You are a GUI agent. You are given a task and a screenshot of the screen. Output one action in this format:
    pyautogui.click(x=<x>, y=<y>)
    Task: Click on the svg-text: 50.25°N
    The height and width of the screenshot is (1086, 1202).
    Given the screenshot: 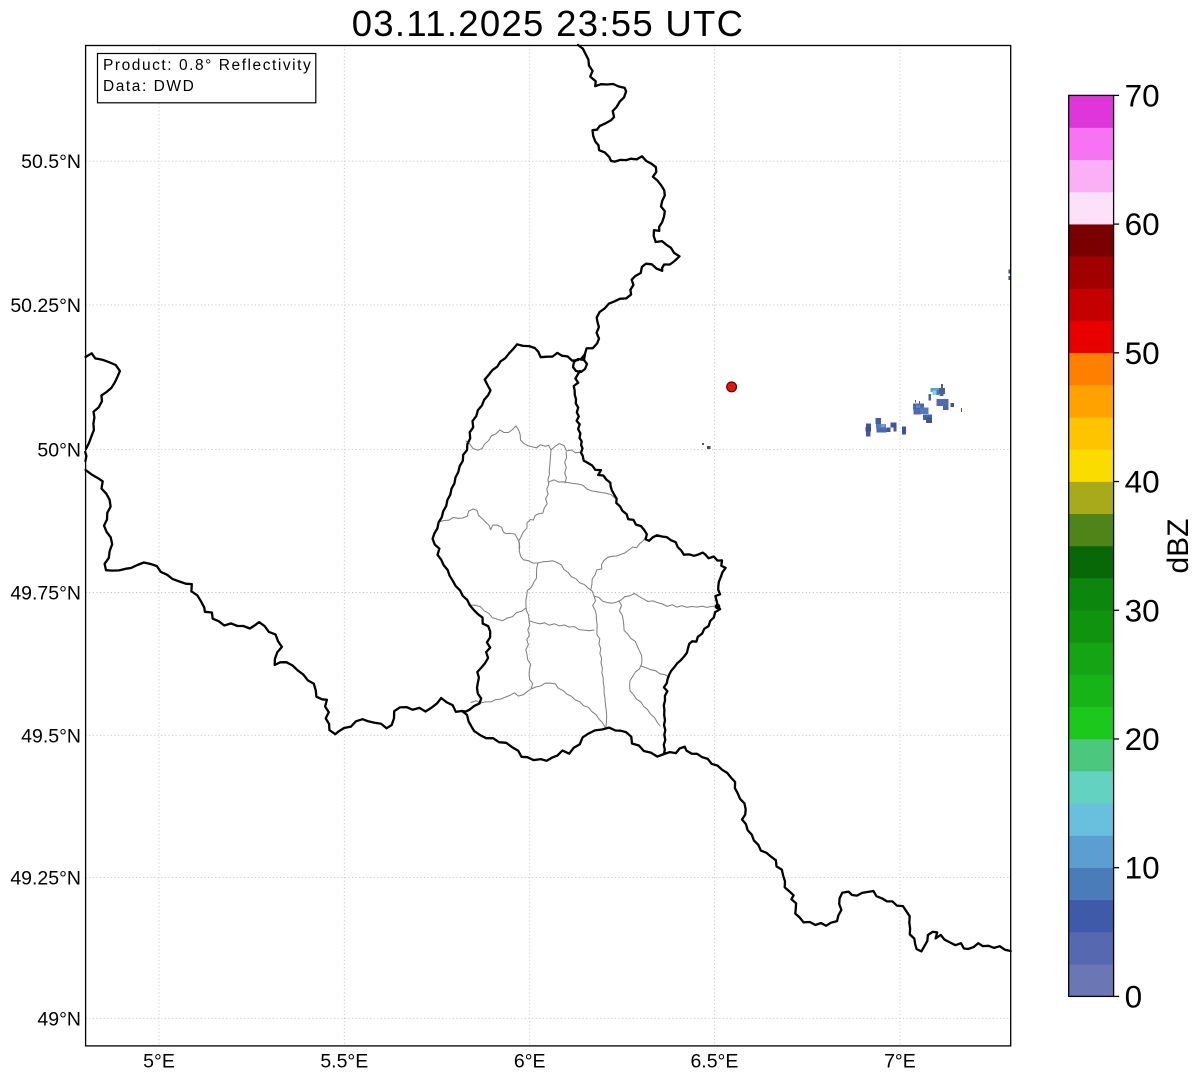 What is the action you would take?
    pyautogui.click(x=45, y=306)
    